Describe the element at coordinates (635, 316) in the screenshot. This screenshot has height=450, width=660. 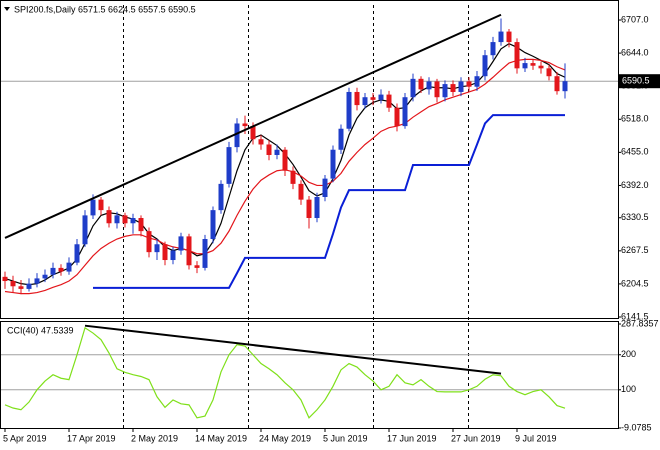
I see `y-tick-label: 6141.5` at that location.